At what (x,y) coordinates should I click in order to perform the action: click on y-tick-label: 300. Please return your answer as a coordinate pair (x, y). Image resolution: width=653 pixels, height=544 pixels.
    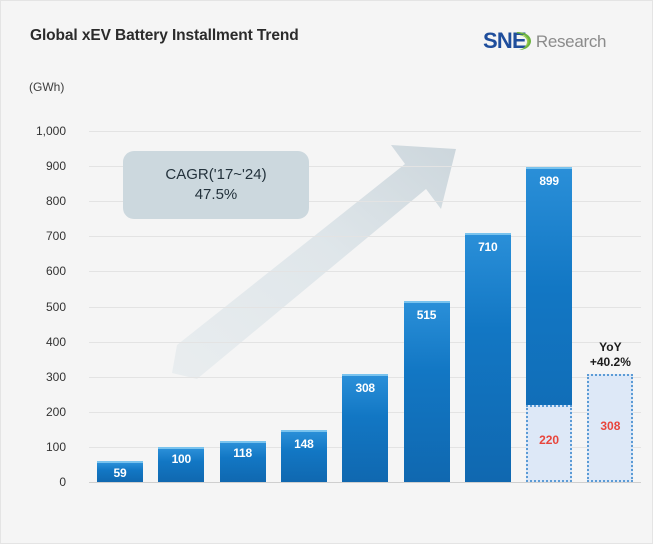
    Looking at the image, I should click on (55, 376).